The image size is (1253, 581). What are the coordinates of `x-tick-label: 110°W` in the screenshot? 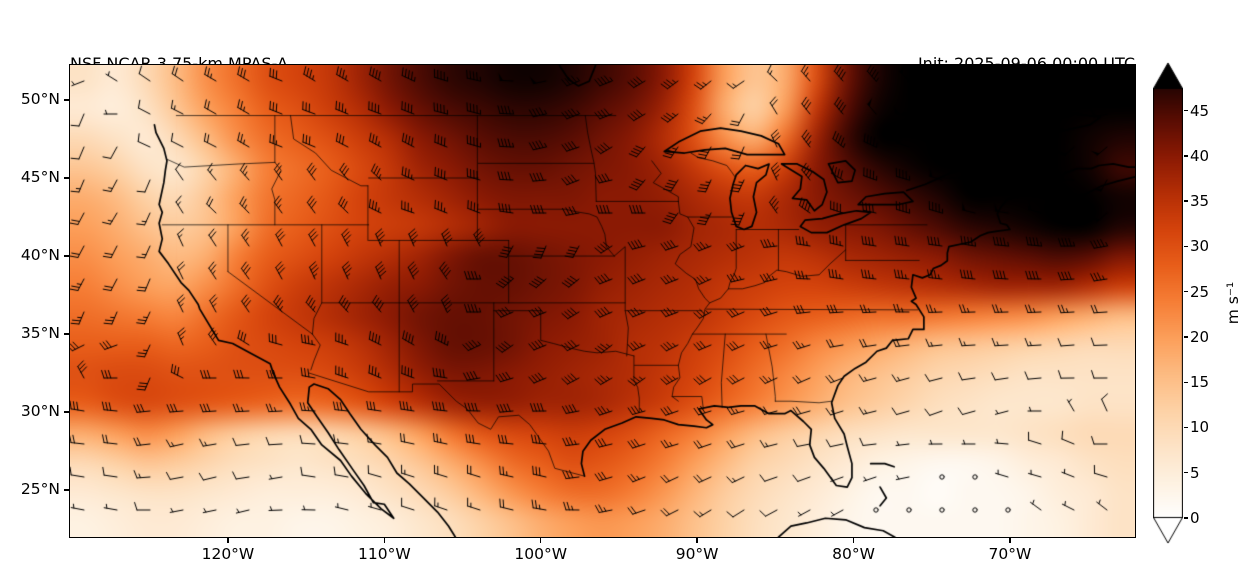 It's located at (384, 554).